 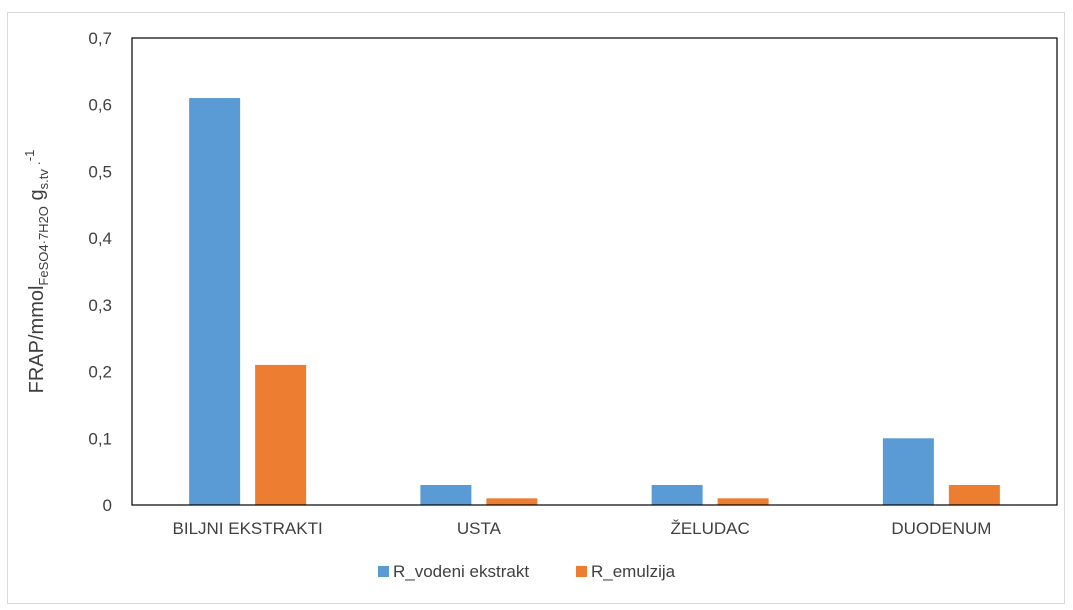 What do you see at coordinates (100, 305) in the screenshot?
I see `y-tick-label: 0,3` at bounding box center [100, 305].